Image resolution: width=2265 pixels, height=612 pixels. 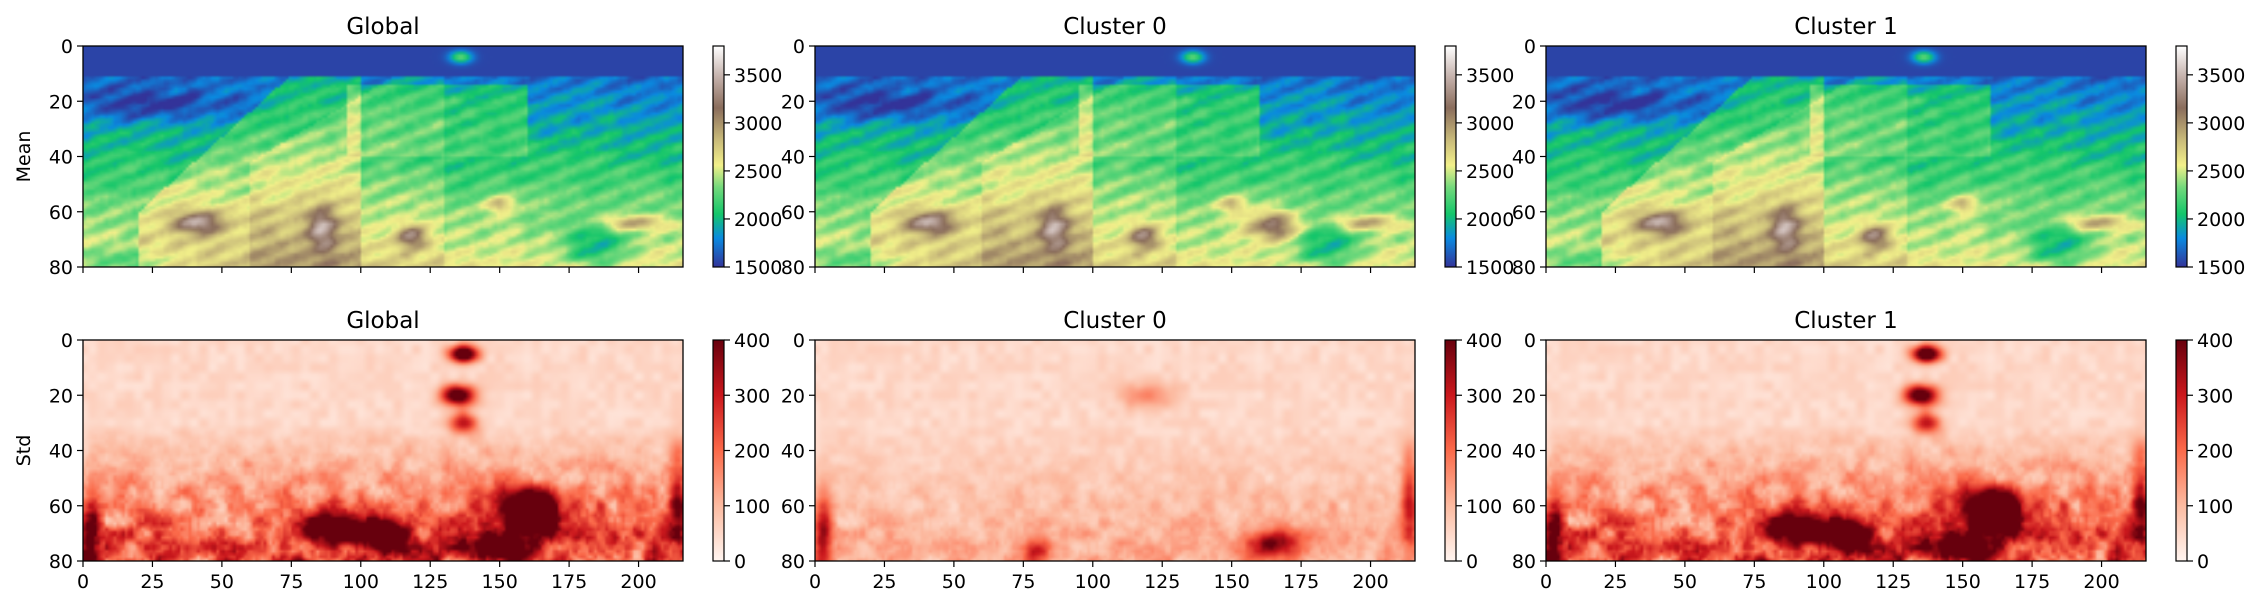 I want to click on panel-2: Cluster 1 0 20 40 60 80 1500 2000 2500 3000 3500, so click(x=1879, y=146).